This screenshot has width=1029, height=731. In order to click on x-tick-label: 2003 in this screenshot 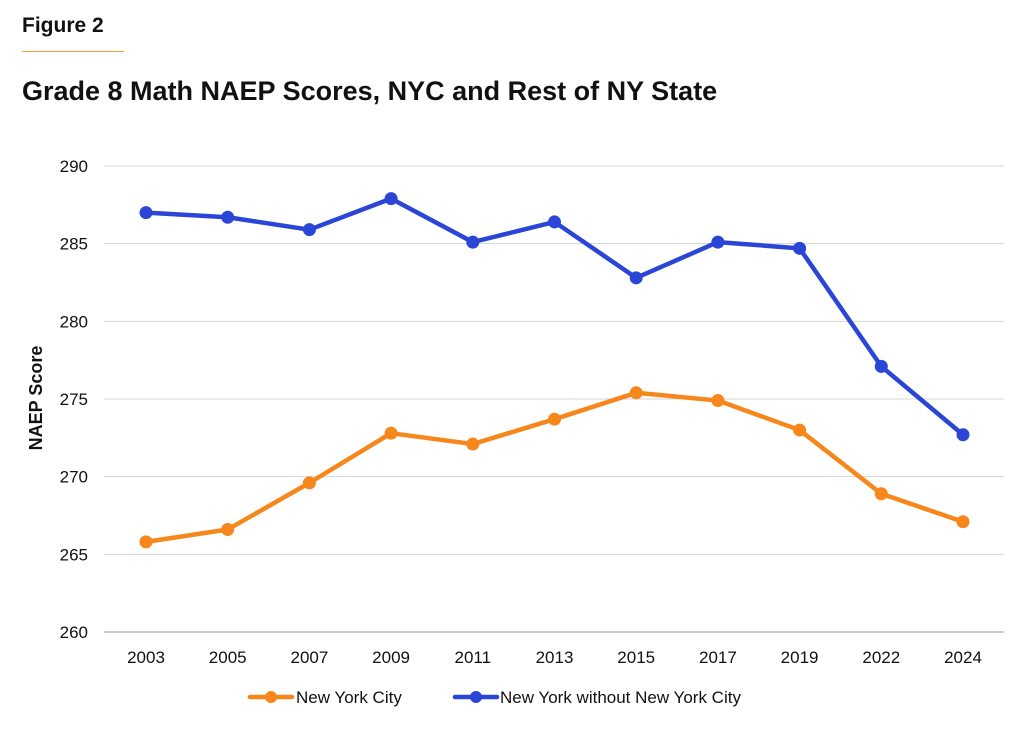, I will do `click(146, 657)`.